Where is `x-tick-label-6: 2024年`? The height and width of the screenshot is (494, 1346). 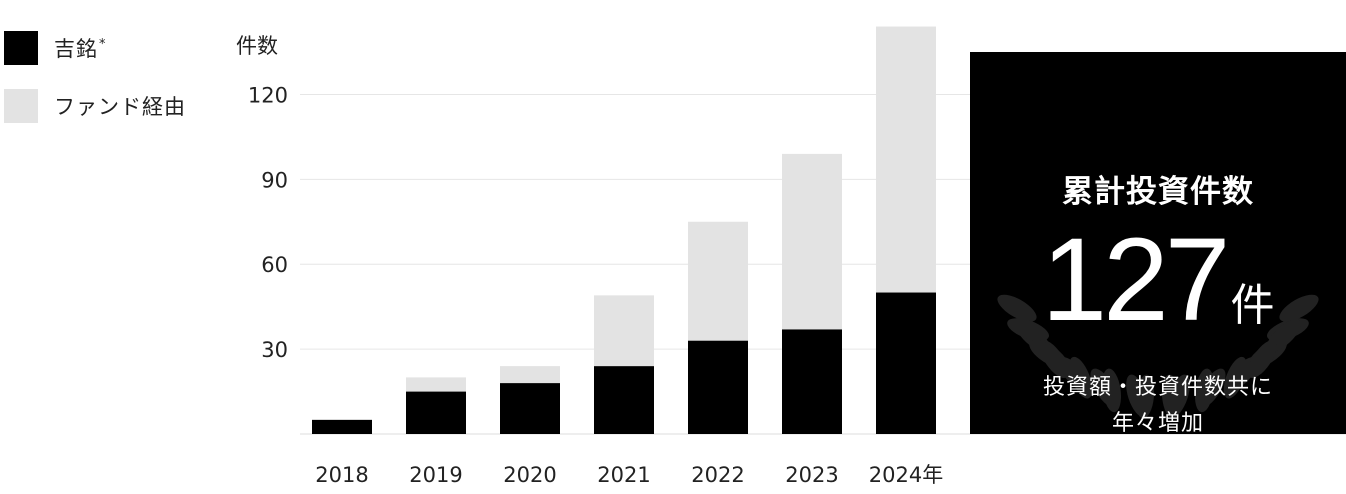 x-tick-label-6: 2024年 is located at coordinates (906, 475).